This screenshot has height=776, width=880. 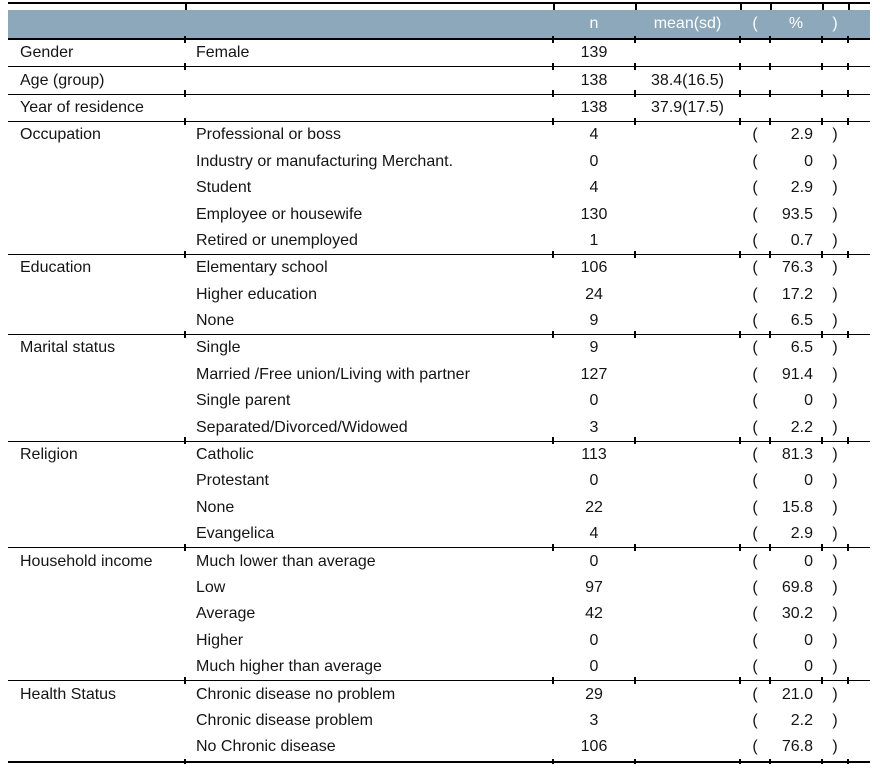 I want to click on table-row: Education Elementary school 106 (76.3), so click(x=439, y=266).